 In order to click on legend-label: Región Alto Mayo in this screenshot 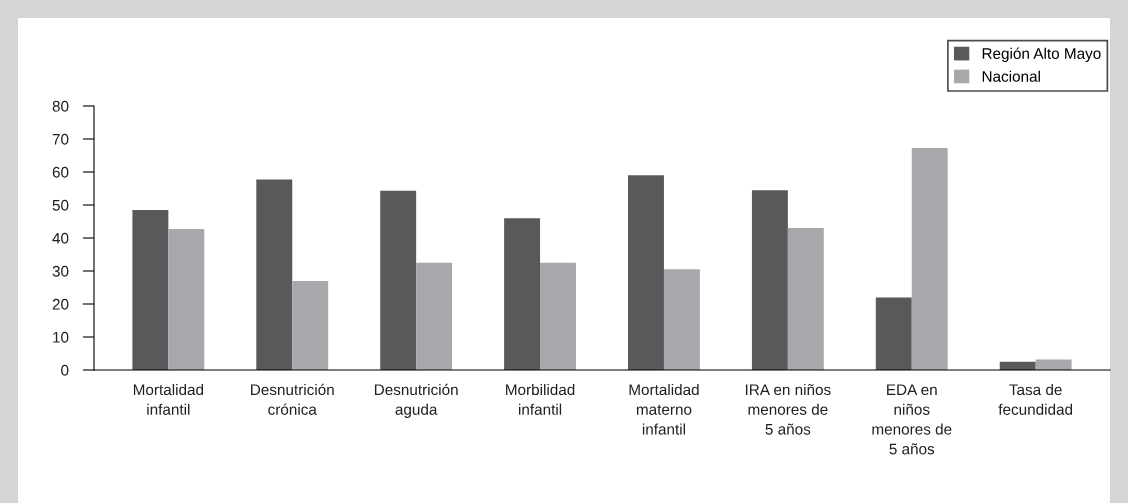, I will do `click(1041, 54)`.